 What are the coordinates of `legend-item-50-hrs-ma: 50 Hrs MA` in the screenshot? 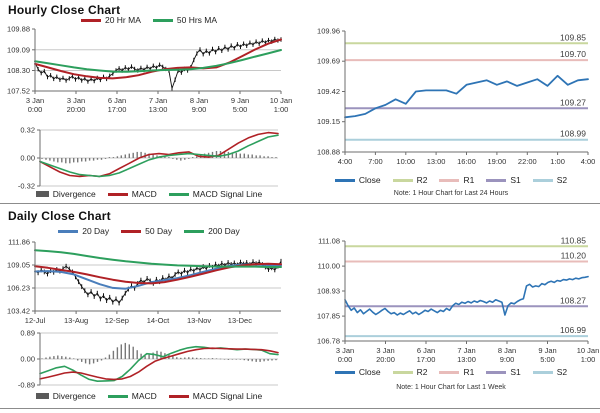 It's located at (185, 20).